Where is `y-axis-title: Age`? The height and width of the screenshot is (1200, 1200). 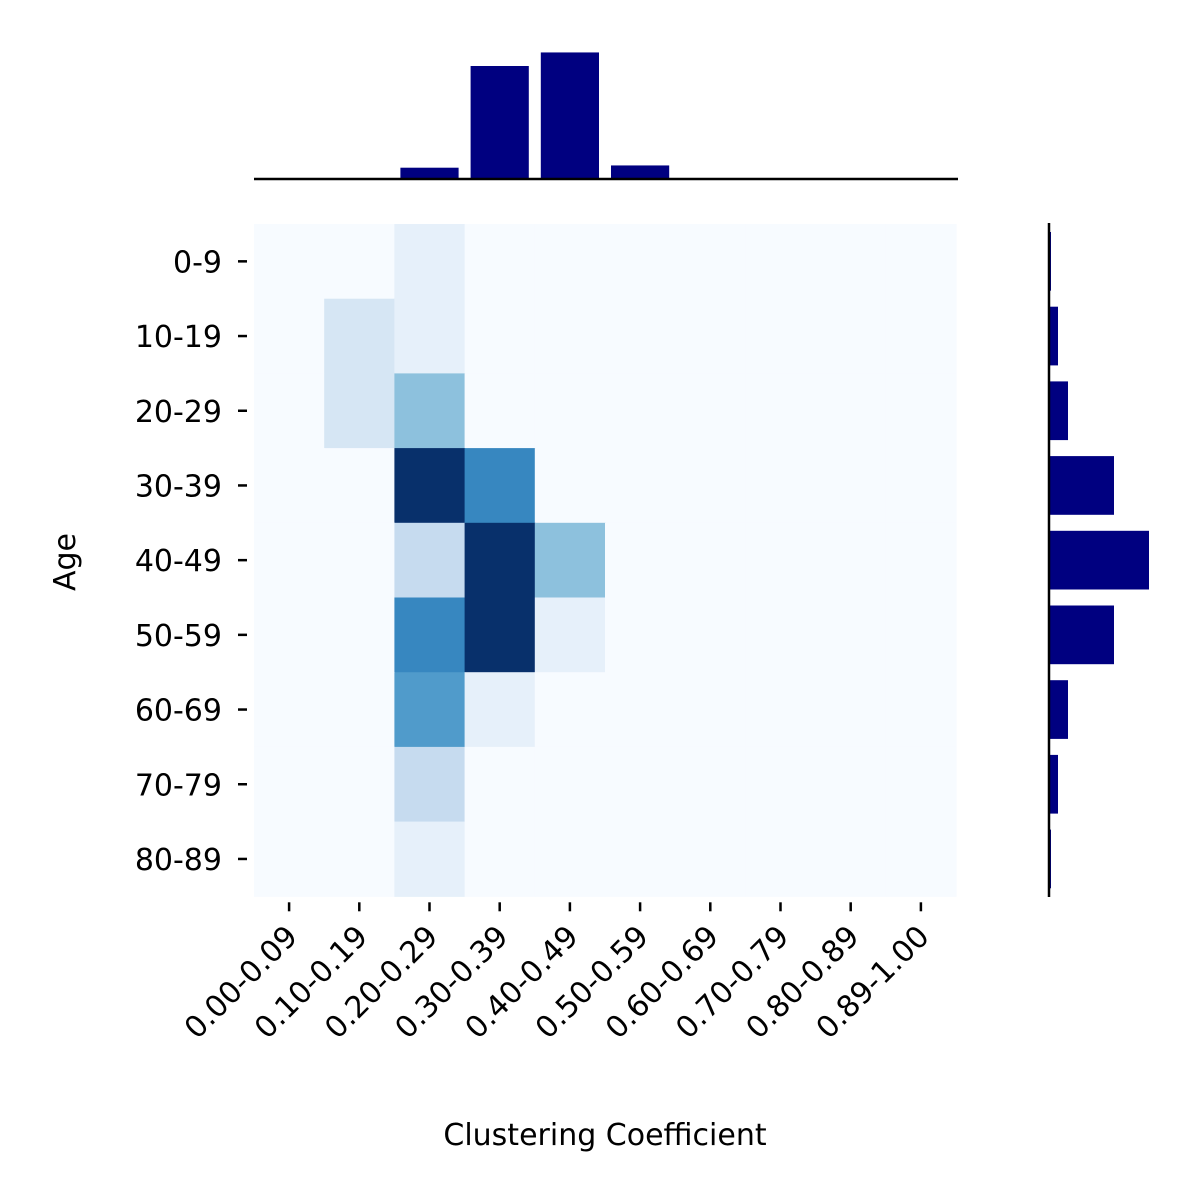
y-axis-title: Age is located at coordinates (65, 562).